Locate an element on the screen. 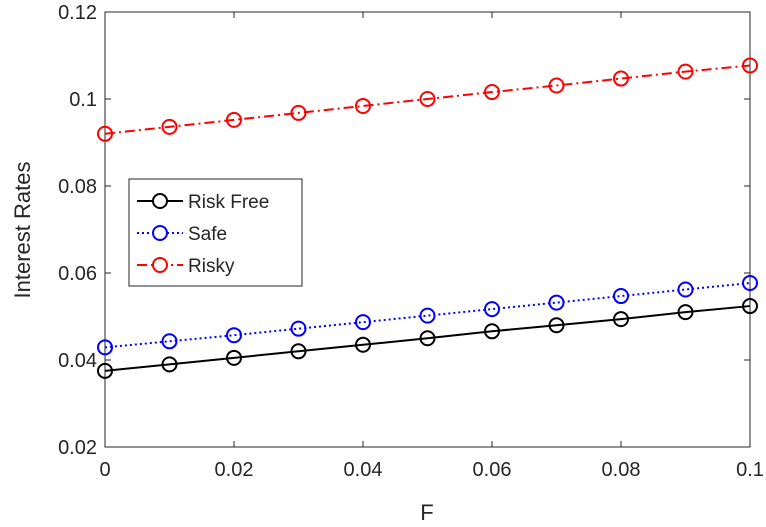 This screenshot has height=527, width=766. x-tick-label: 0.02 is located at coordinates (234, 470).